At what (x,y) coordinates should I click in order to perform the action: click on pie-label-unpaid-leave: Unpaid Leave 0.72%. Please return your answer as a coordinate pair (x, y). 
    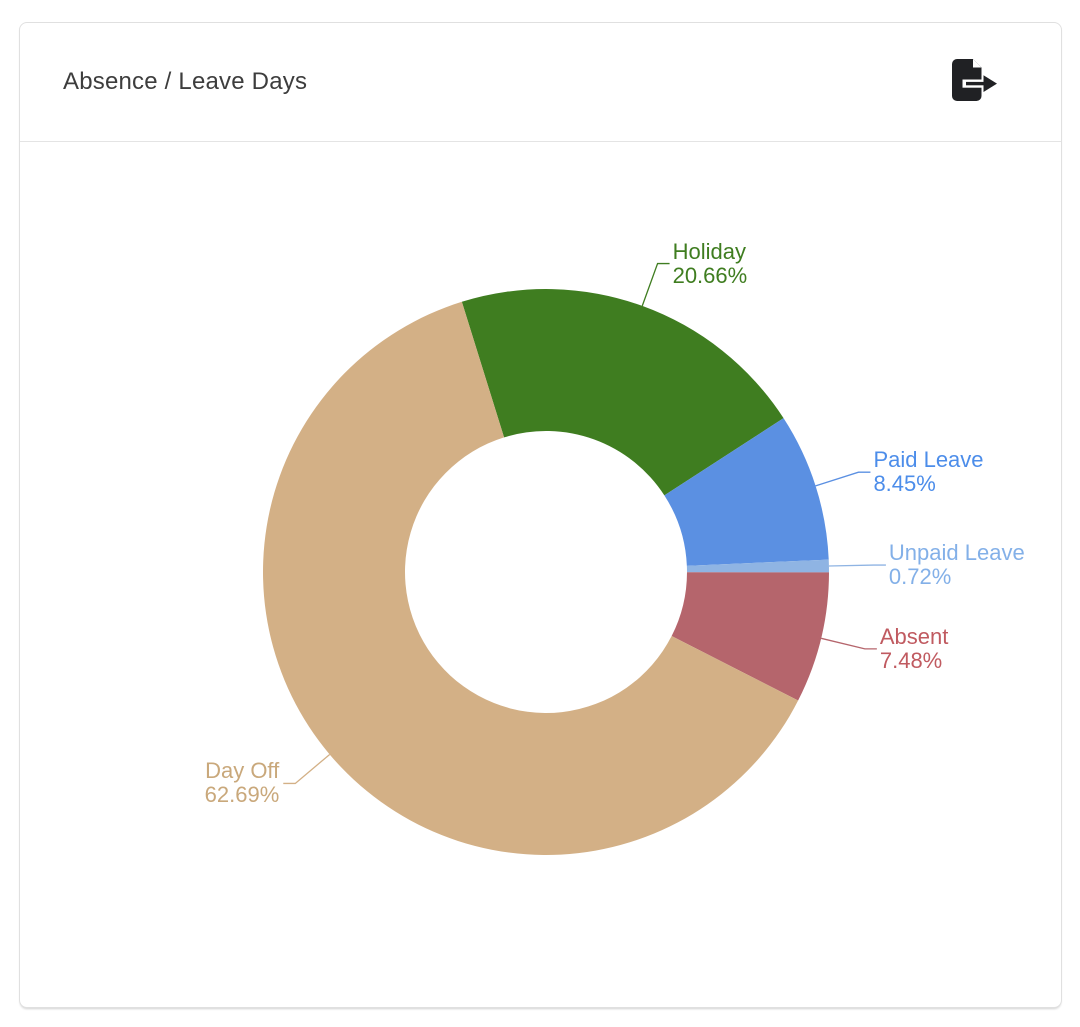
    Looking at the image, I should click on (957, 565).